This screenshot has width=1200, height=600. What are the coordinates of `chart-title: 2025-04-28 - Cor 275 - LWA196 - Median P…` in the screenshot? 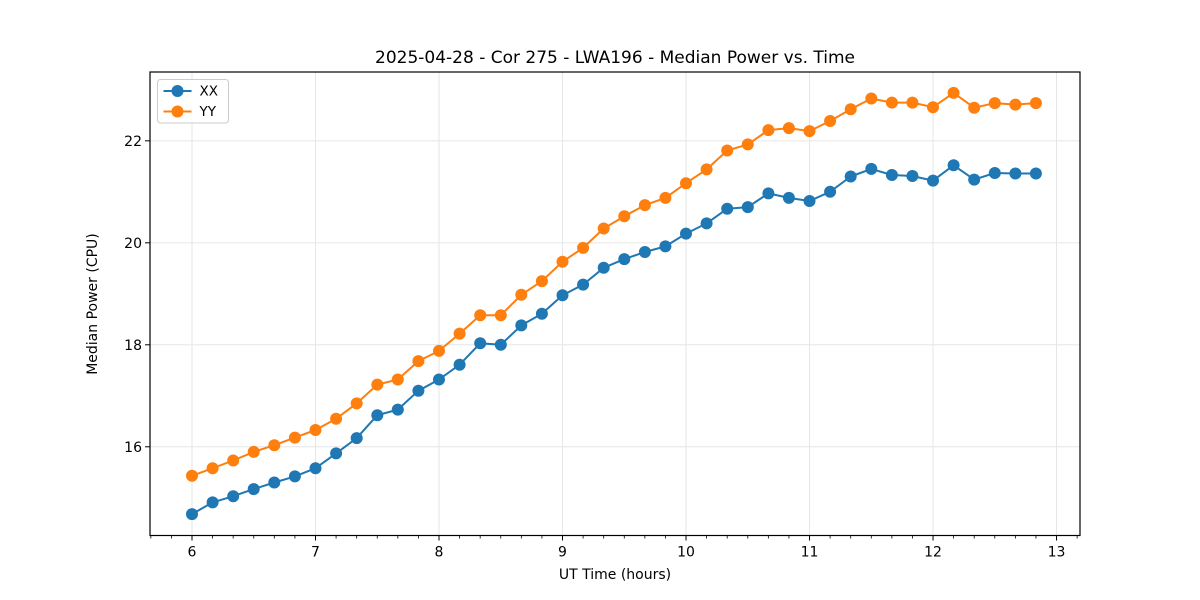 It's located at (615, 58).